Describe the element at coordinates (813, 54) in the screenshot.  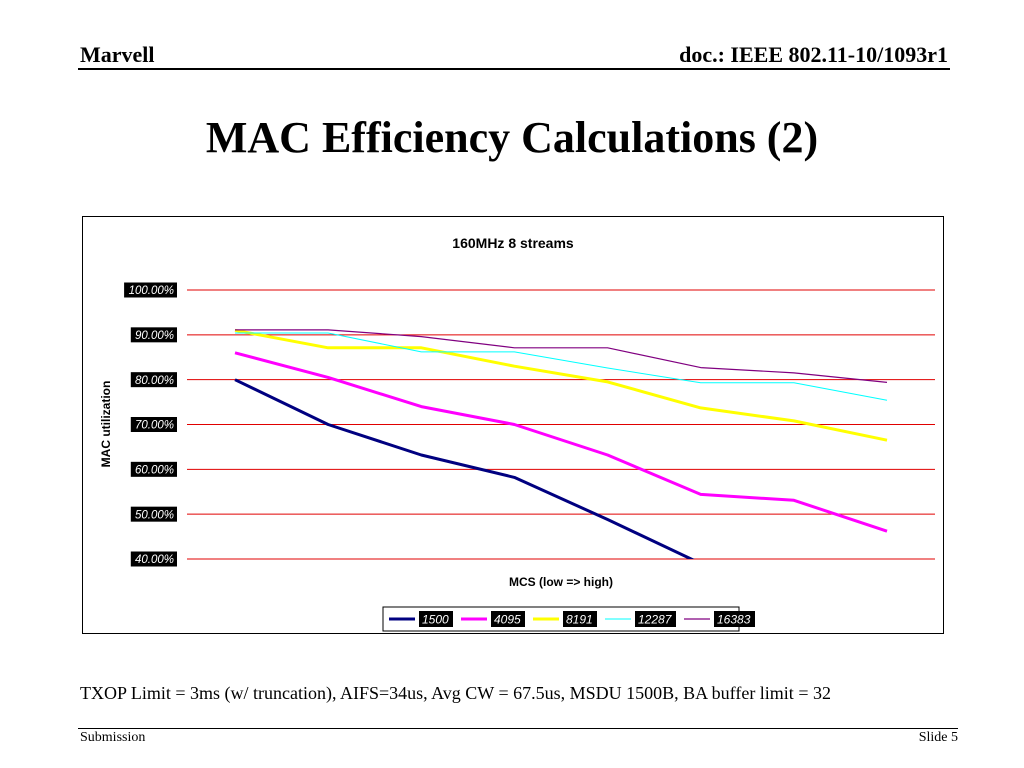
I see `header-document-id: doc.: IEEE 802.11-10/1093r1` at that location.